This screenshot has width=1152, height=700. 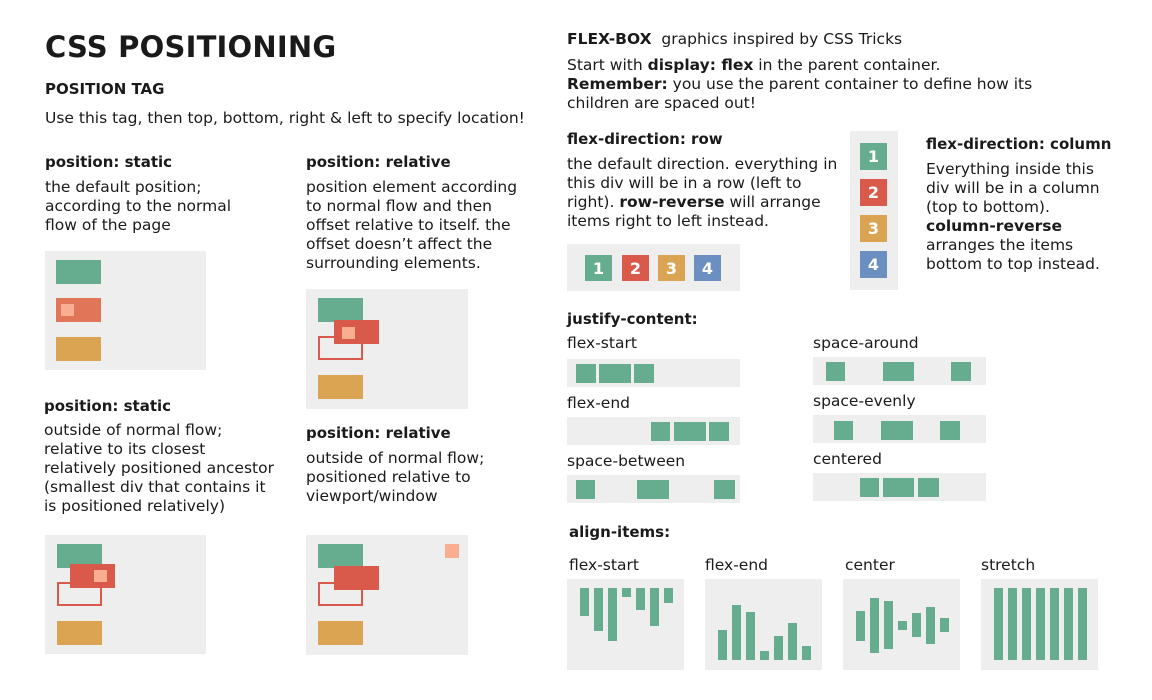 What do you see at coordinates (620, 532) in the screenshot?
I see `align-heading: align-items:` at bounding box center [620, 532].